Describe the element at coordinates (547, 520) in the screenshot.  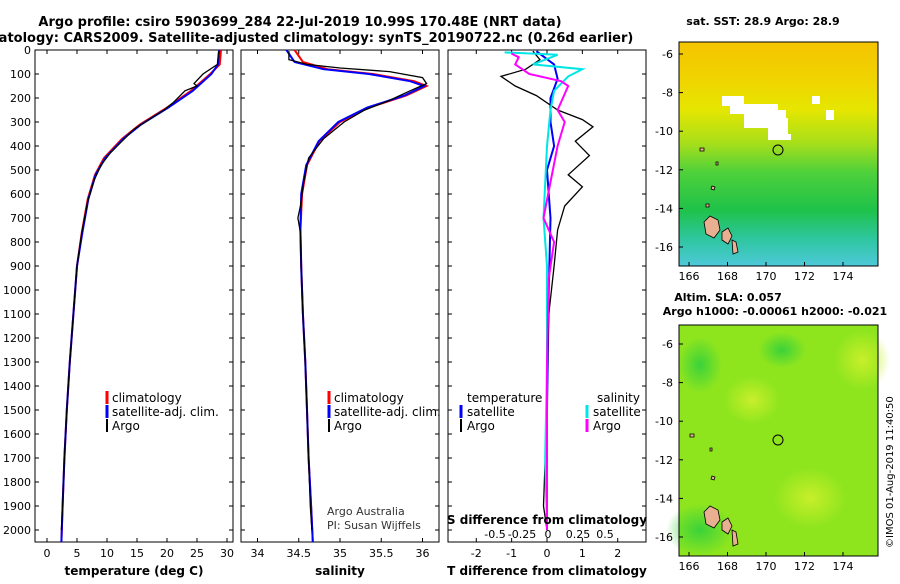
I see `s-difference-label: S difference from climatology` at that location.